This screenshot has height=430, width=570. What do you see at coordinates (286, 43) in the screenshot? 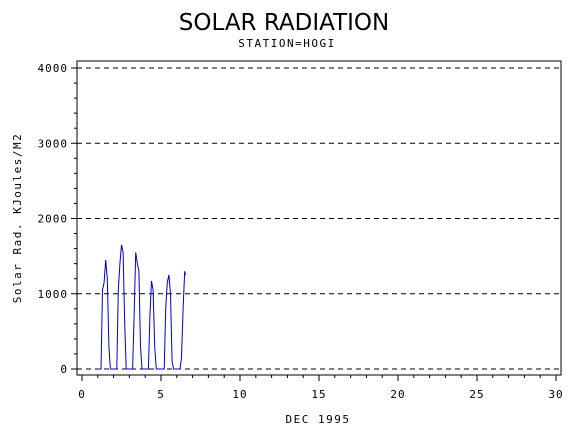
I see `chart-subtitle: STATION=HOGI` at bounding box center [286, 43].